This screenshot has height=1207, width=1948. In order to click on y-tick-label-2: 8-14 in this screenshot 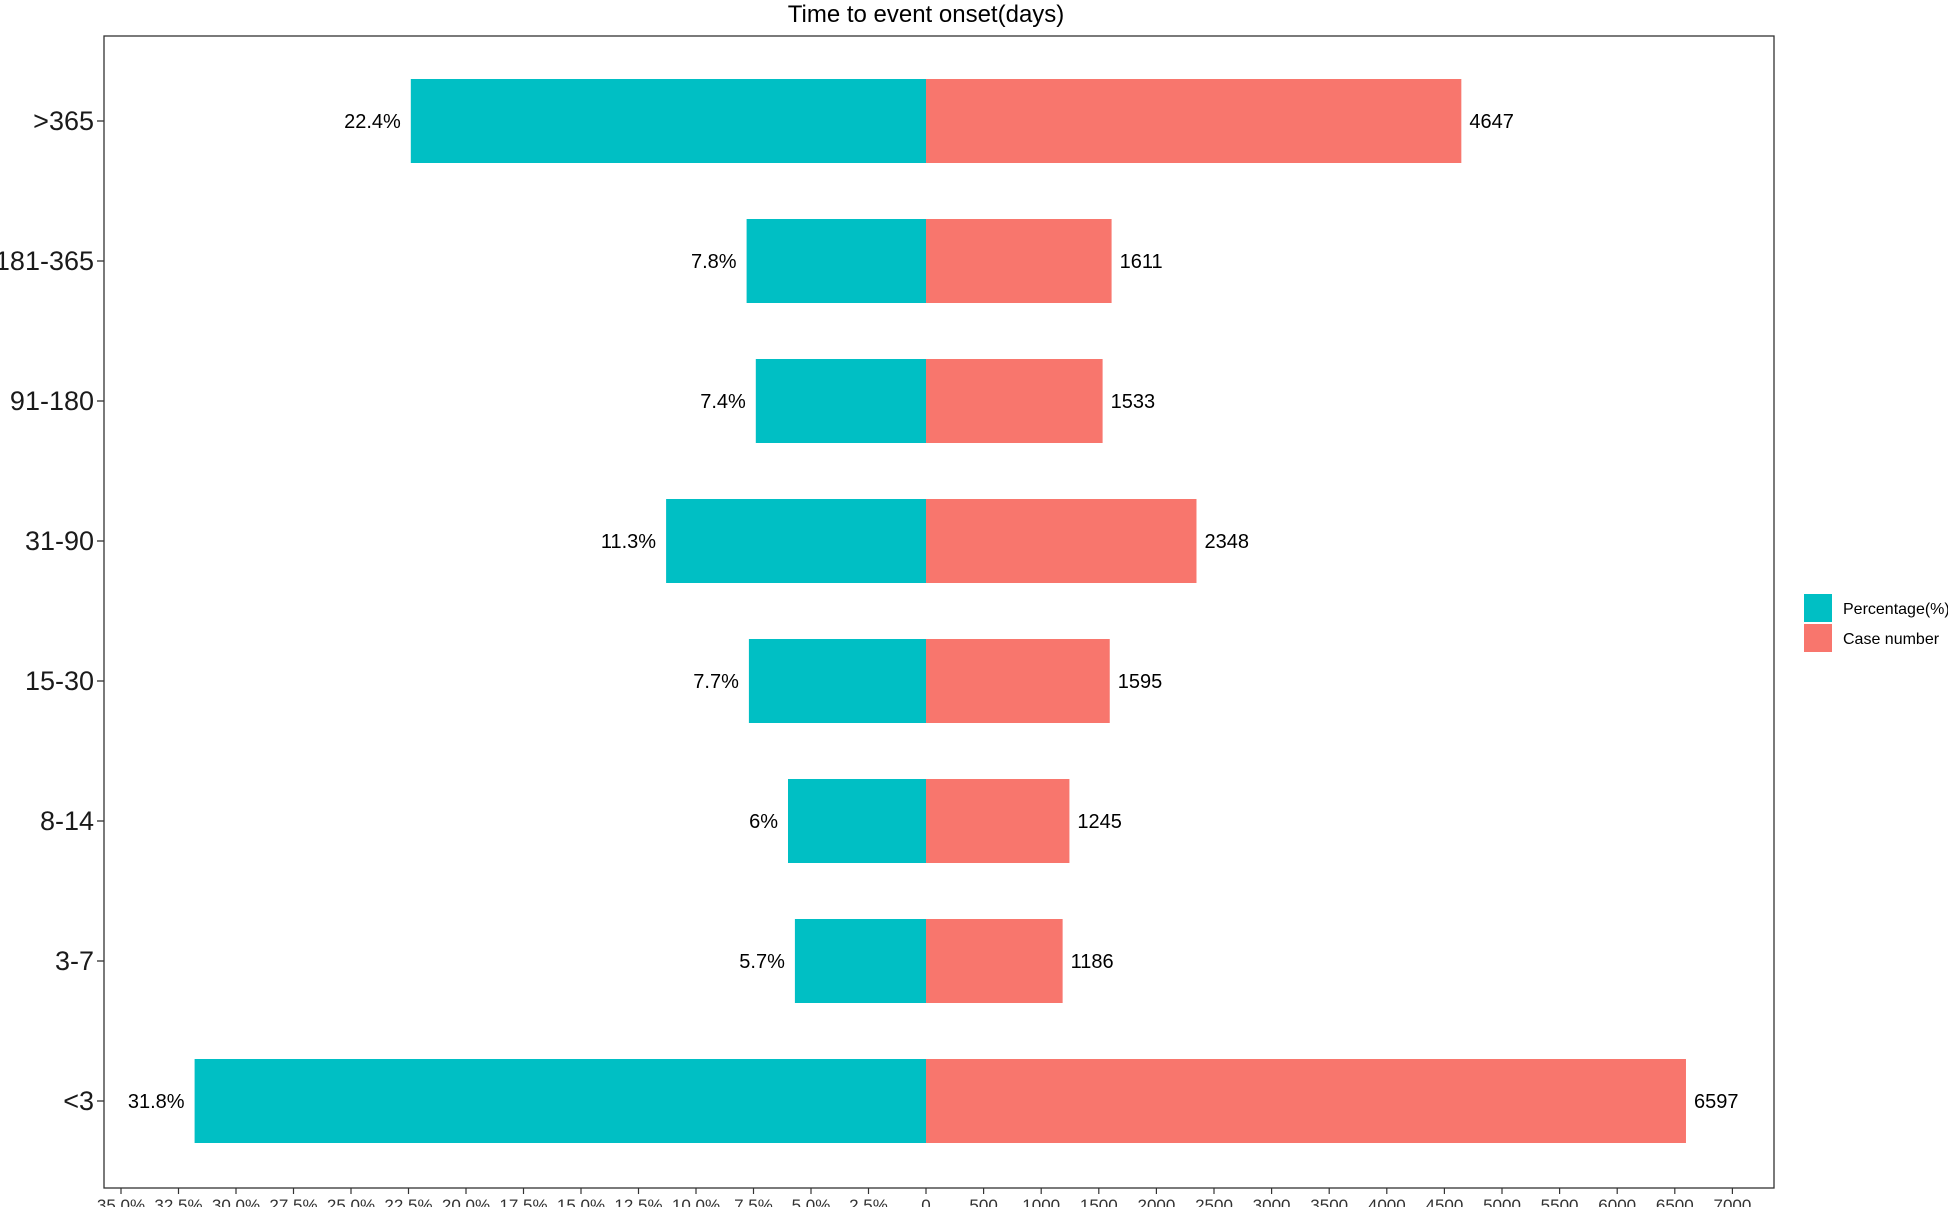, I will do `click(67, 821)`.